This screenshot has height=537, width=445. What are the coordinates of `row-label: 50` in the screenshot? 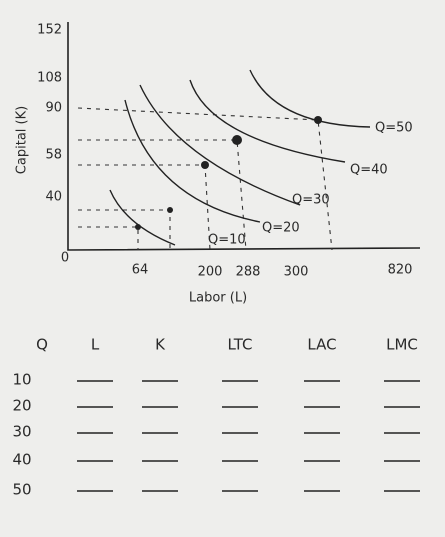 It's located at (21, 490).